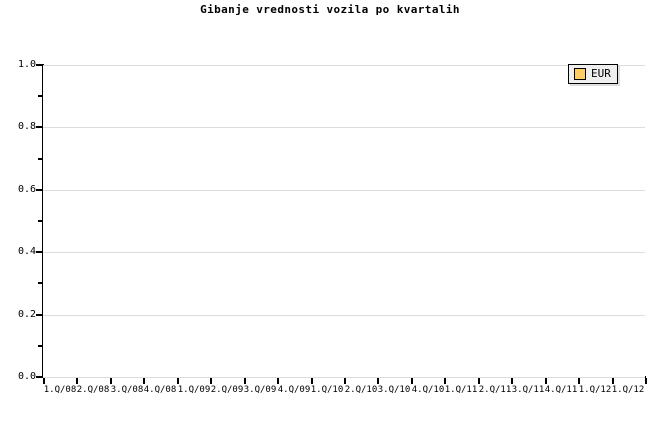 This screenshot has height=440, width=660. Describe the element at coordinates (194, 390) in the screenshot. I see `x-axis-tick-label: 1.Q/09` at that location.